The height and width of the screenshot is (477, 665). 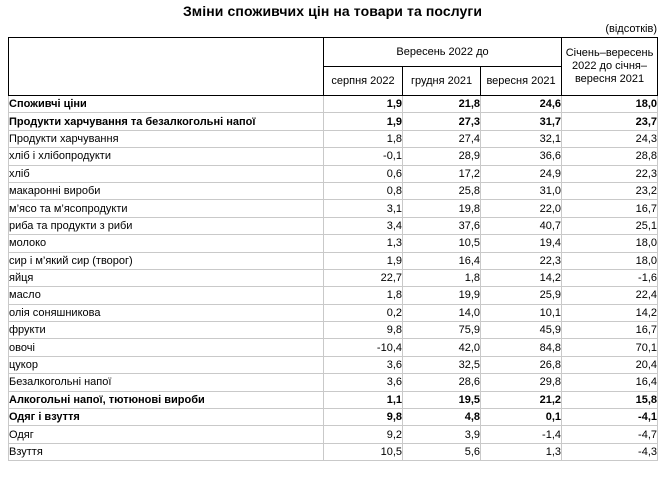 What do you see at coordinates (363, 156) in the screenshot?
I see `value-cell: -0,1` at bounding box center [363, 156].